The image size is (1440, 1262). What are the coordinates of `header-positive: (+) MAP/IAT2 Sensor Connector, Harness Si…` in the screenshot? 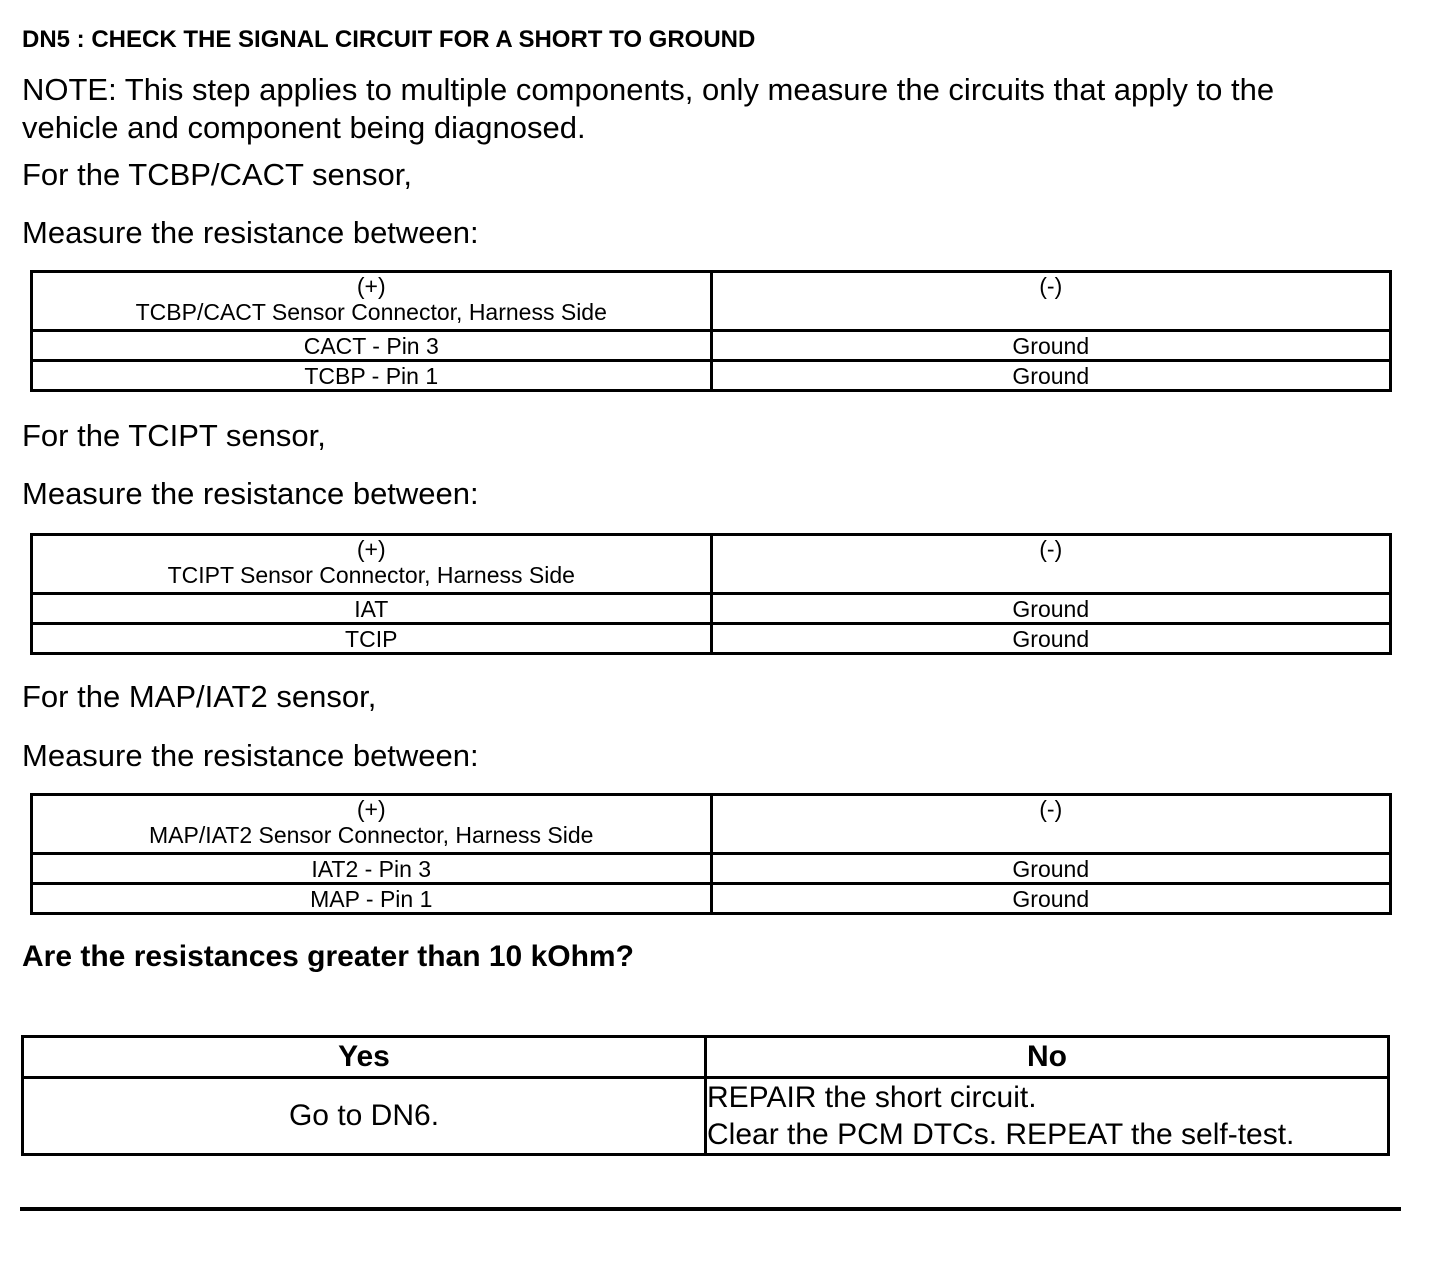 It's located at (371, 824).